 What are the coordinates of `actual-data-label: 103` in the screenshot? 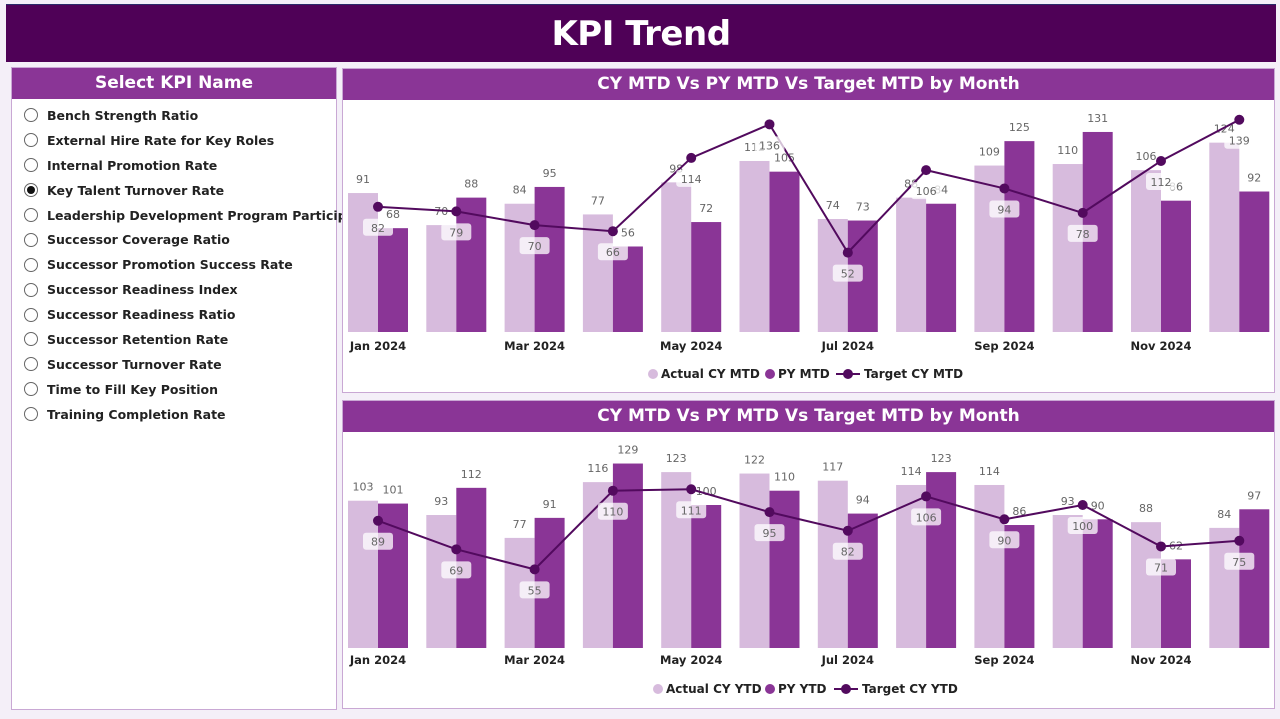 It's located at (363, 487).